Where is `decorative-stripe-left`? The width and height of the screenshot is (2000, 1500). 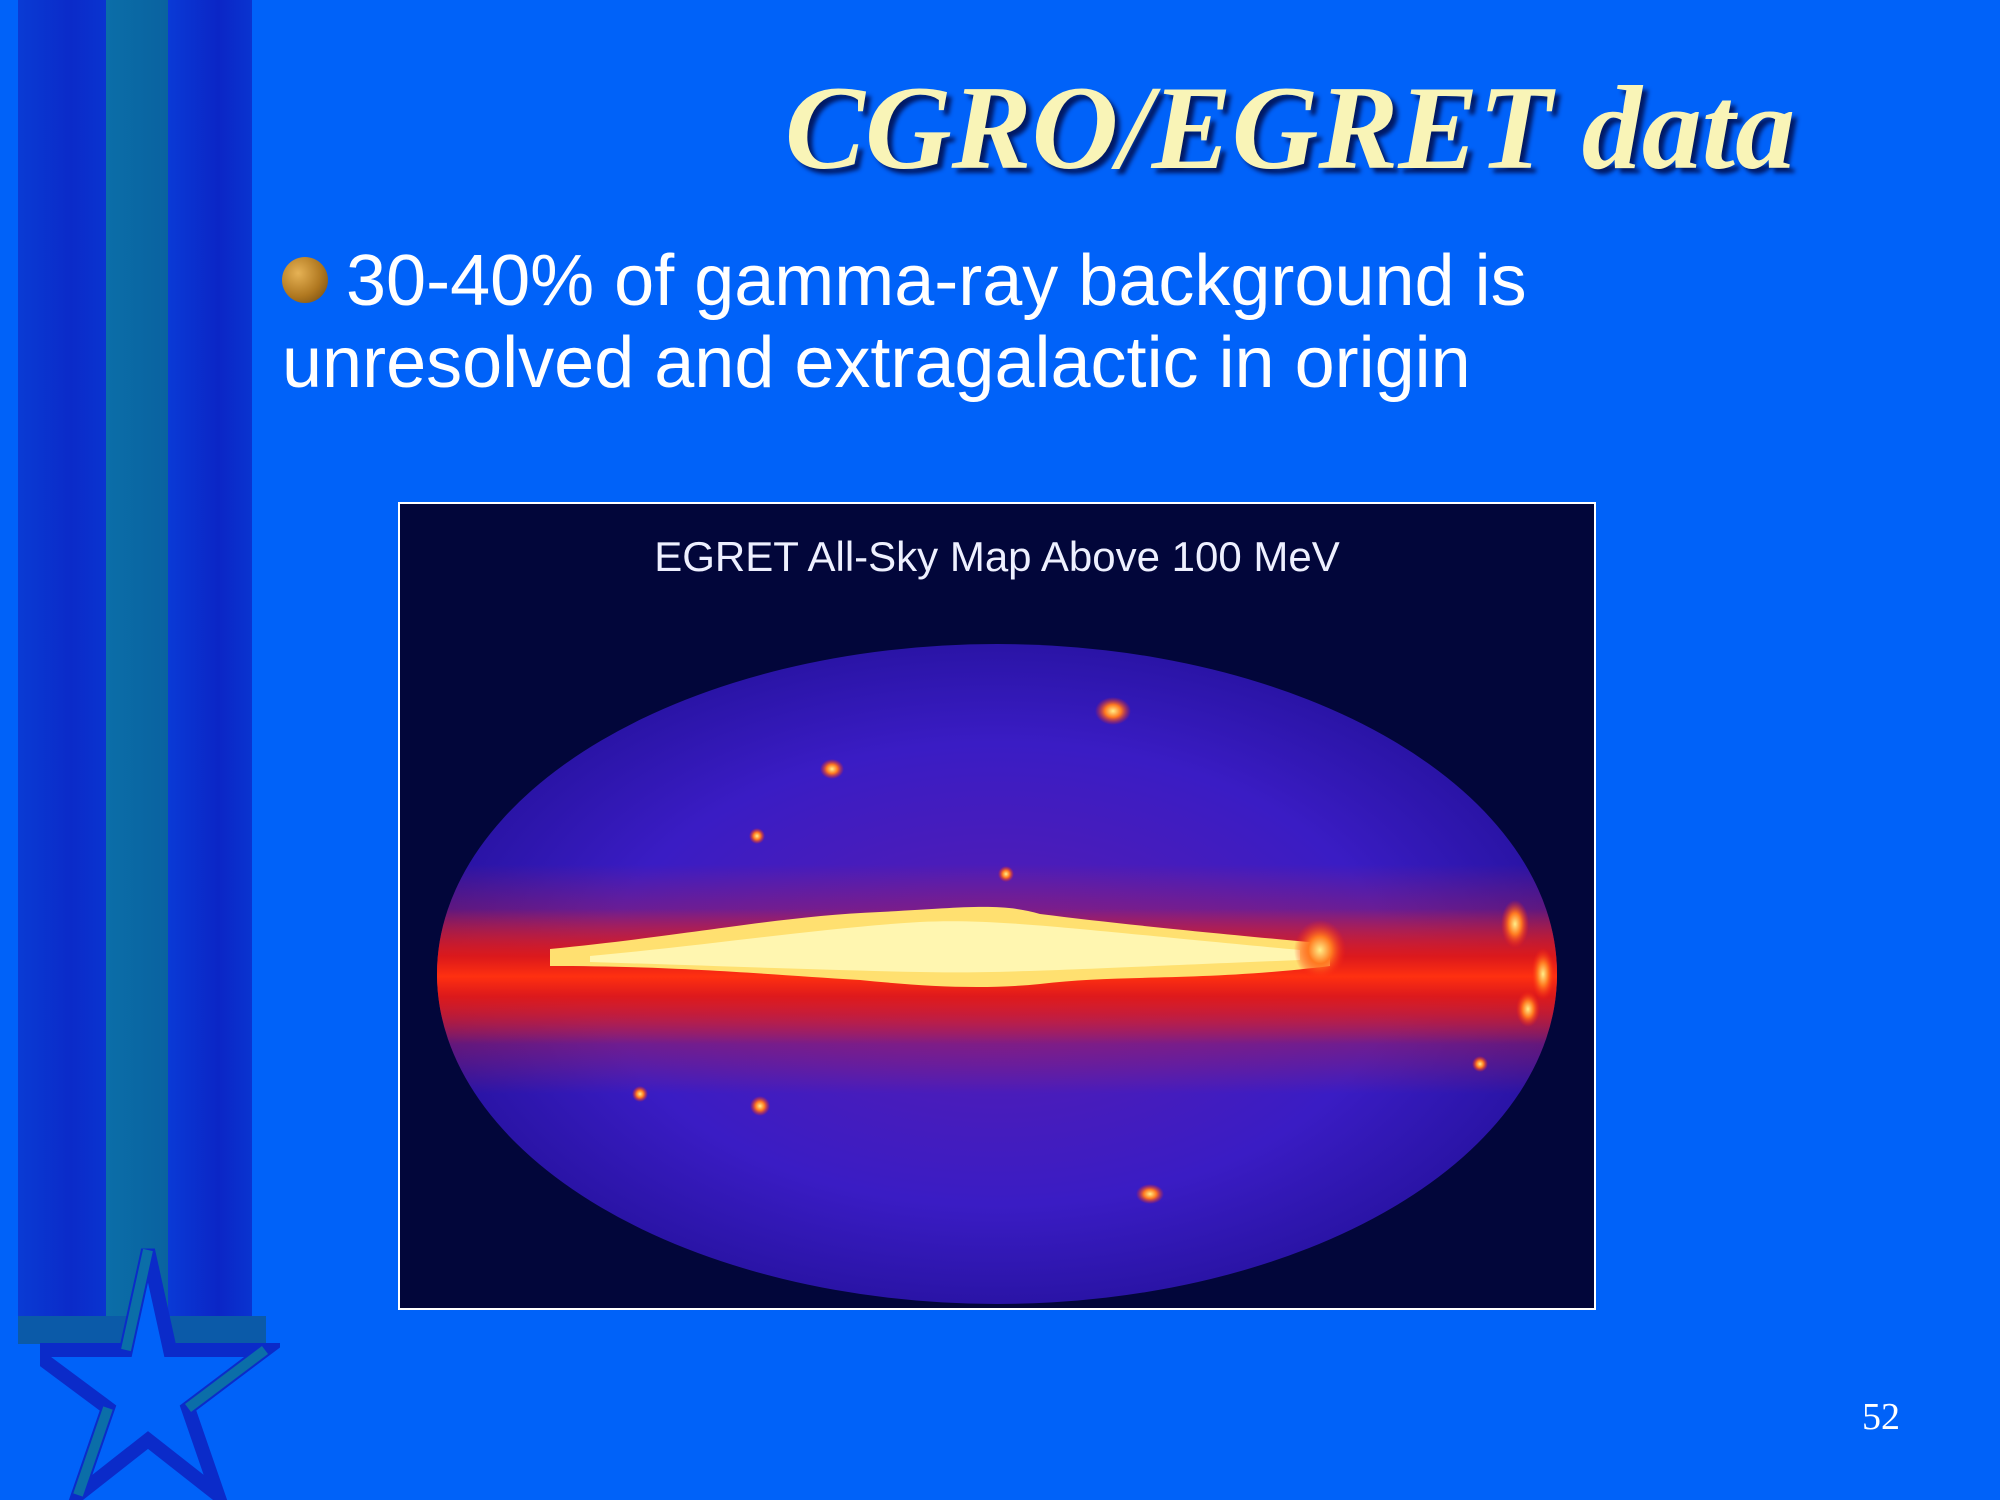 decorative-stripe-left is located at coordinates (62, 658).